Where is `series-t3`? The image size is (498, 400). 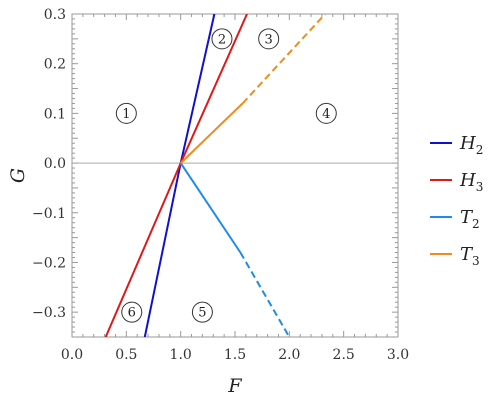 series-t3 is located at coordinates (253, 89).